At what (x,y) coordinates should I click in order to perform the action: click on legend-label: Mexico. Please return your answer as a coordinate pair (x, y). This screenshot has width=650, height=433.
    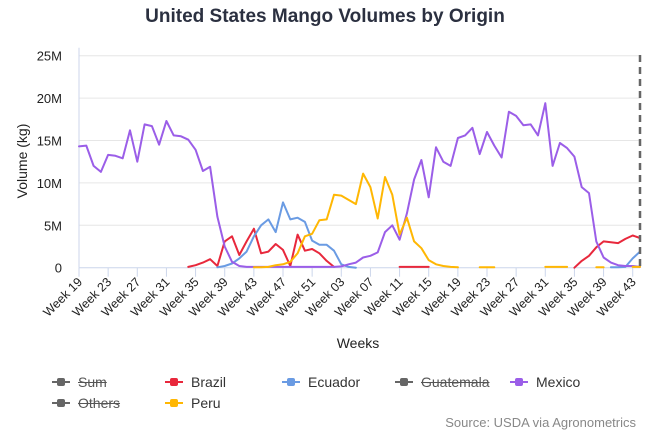
    Looking at the image, I should click on (558, 382).